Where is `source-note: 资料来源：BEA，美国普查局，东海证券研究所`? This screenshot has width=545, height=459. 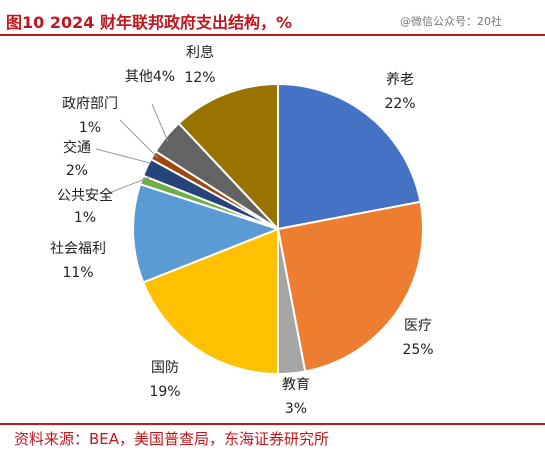
source-note: 资料来源：BEA，美国普查局，东海证券研究所 is located at coordinates (172, 439).